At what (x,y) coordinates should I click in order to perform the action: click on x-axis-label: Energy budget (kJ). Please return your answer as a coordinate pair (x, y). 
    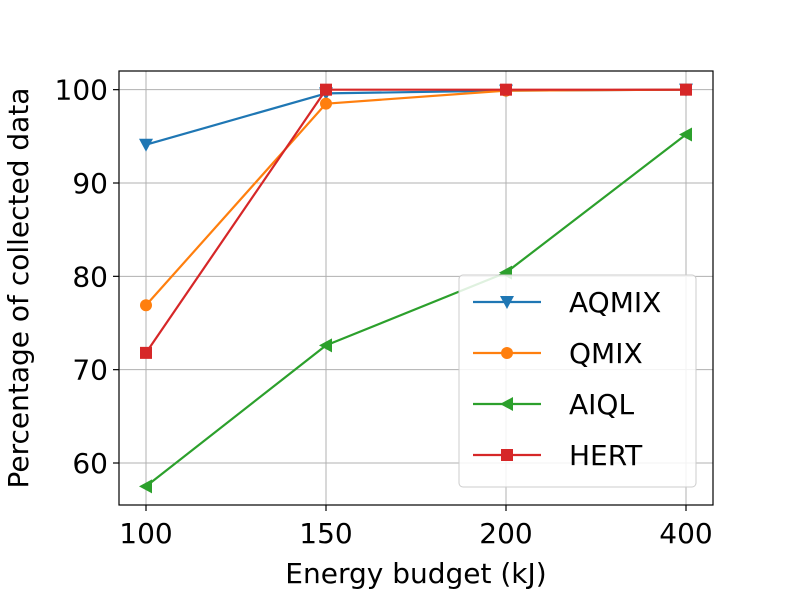
    Looking at the image, I should click on (415, 573).